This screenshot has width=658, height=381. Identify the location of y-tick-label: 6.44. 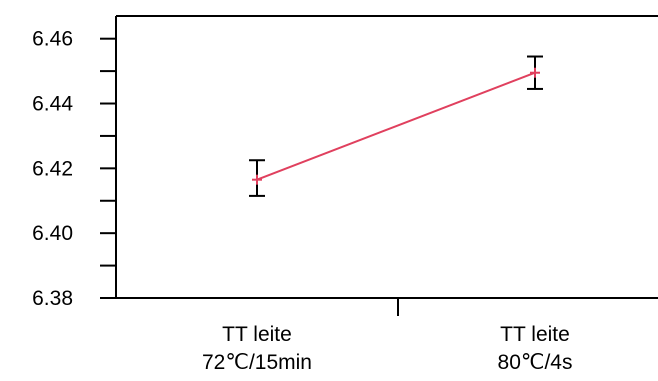
(52, 104).